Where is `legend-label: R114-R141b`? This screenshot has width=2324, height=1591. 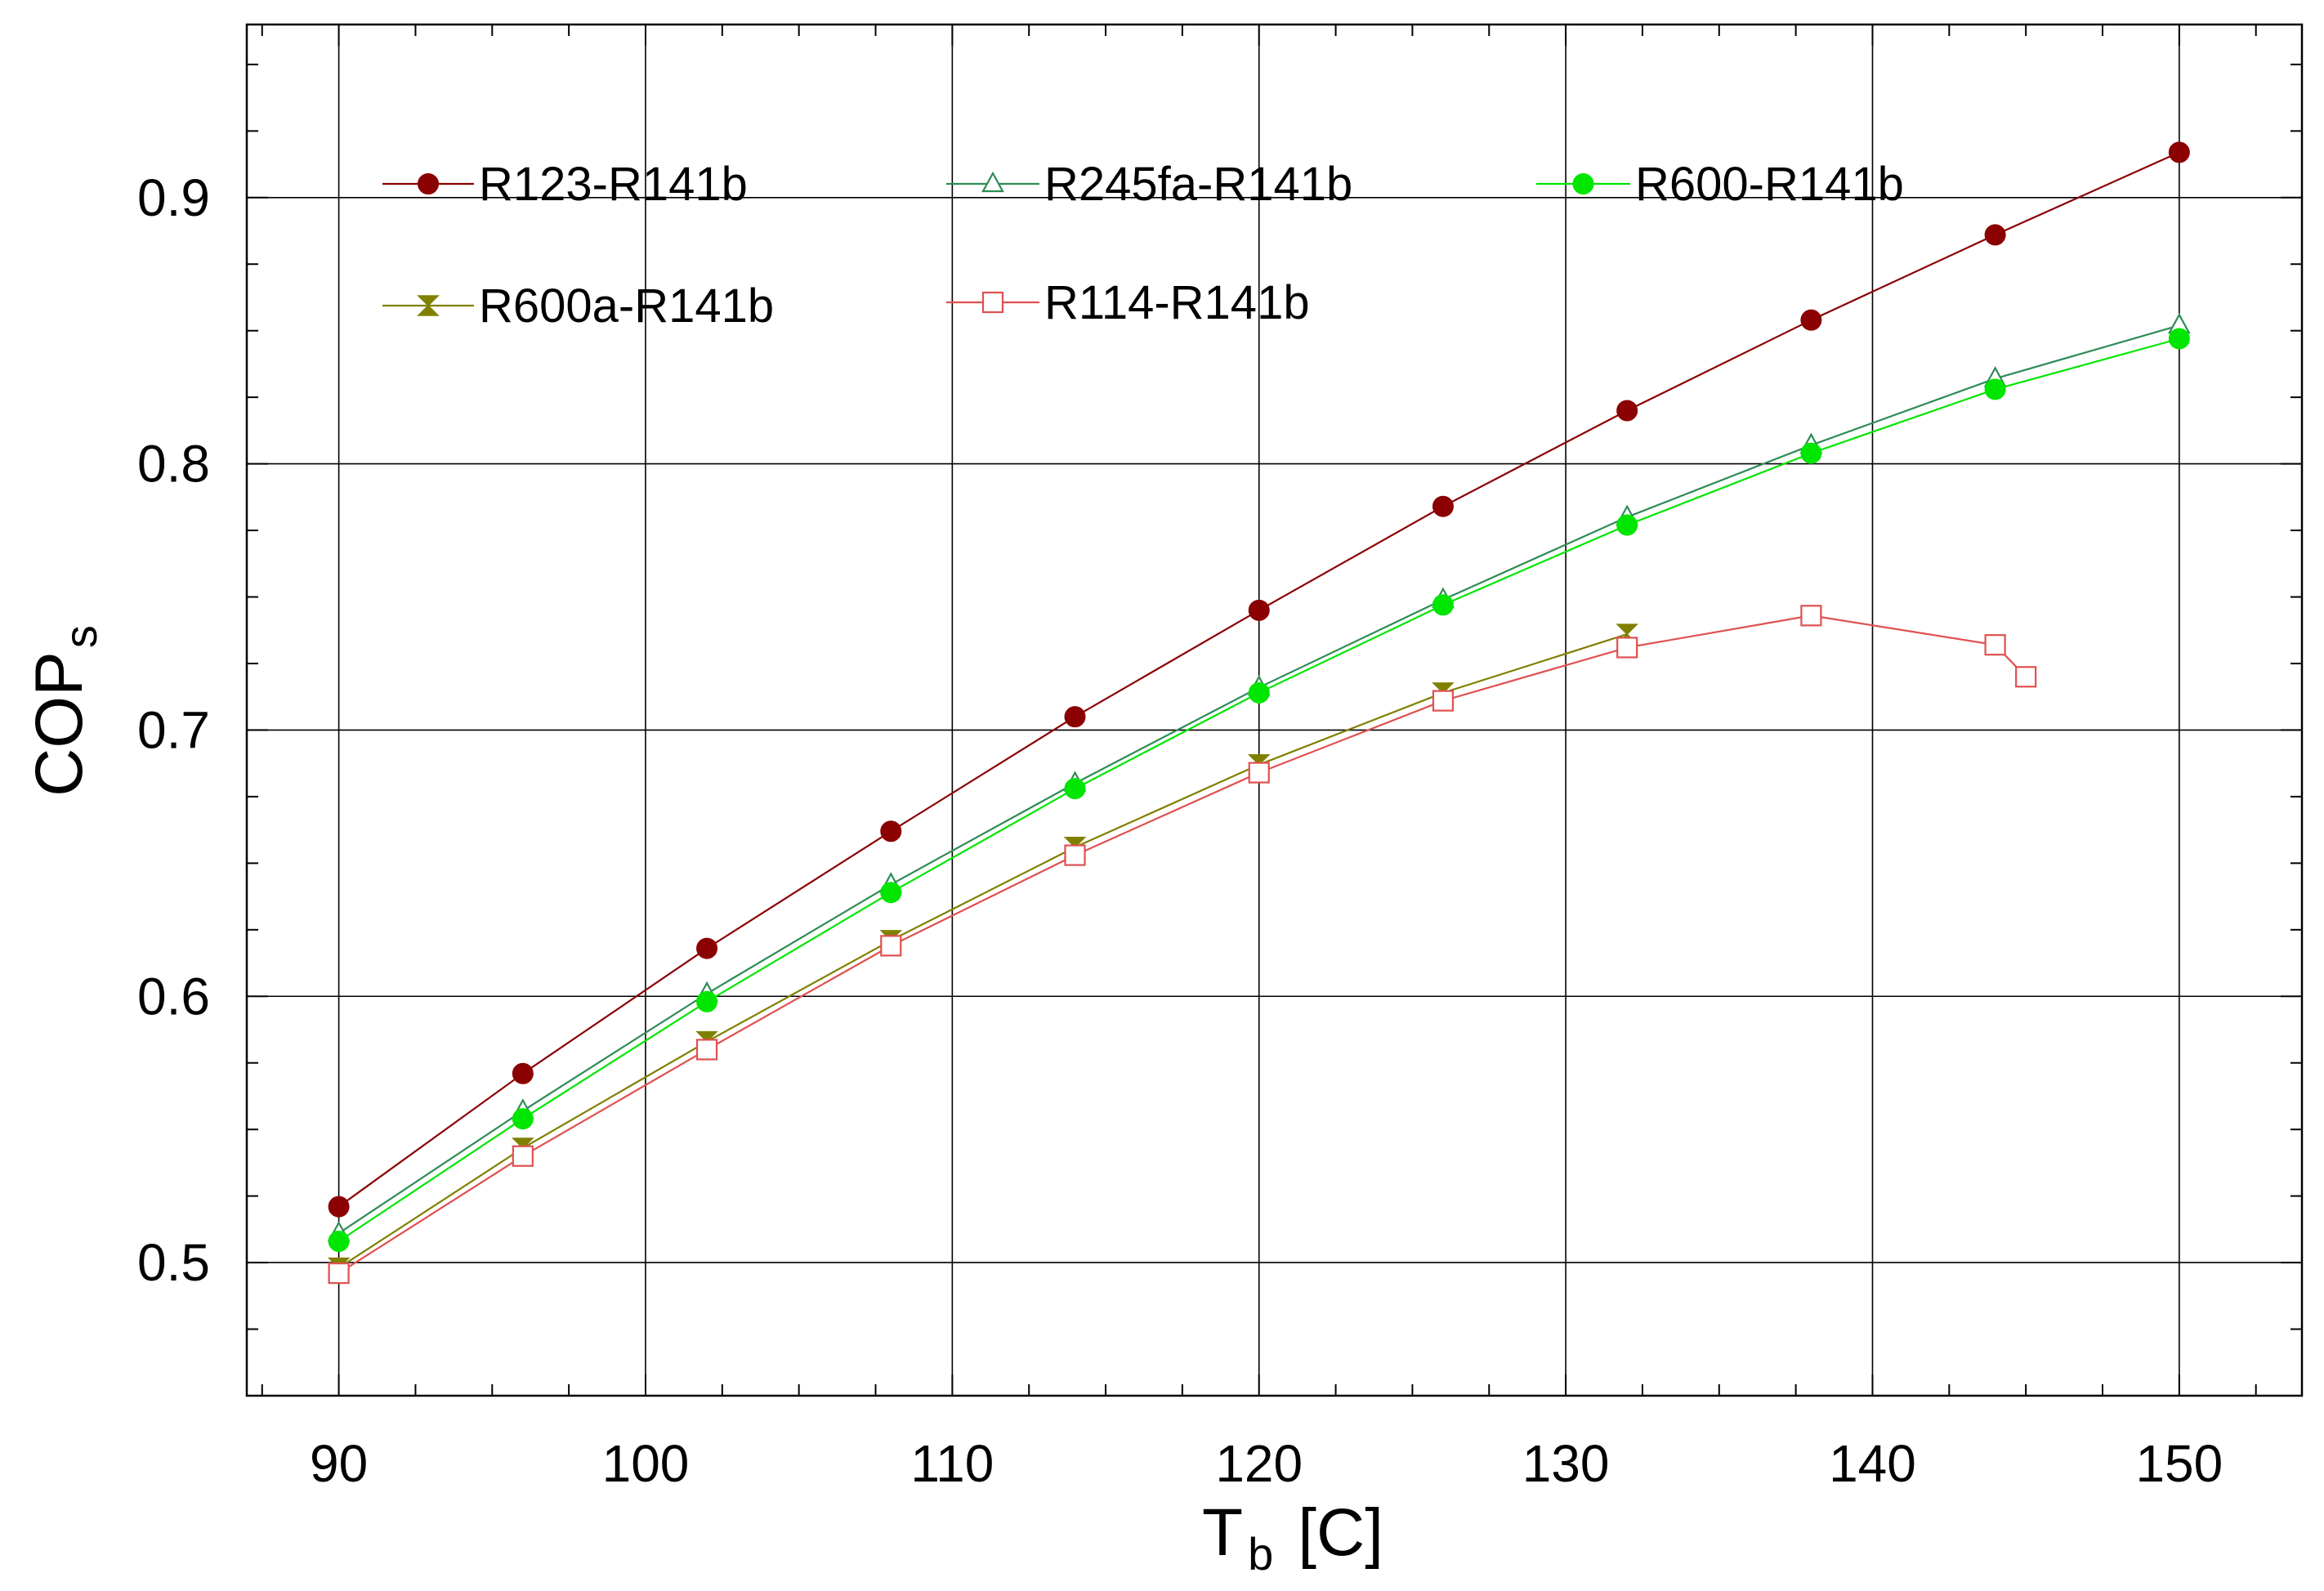 legend-label: R114-R141b is located at coordinates (1177, 302).